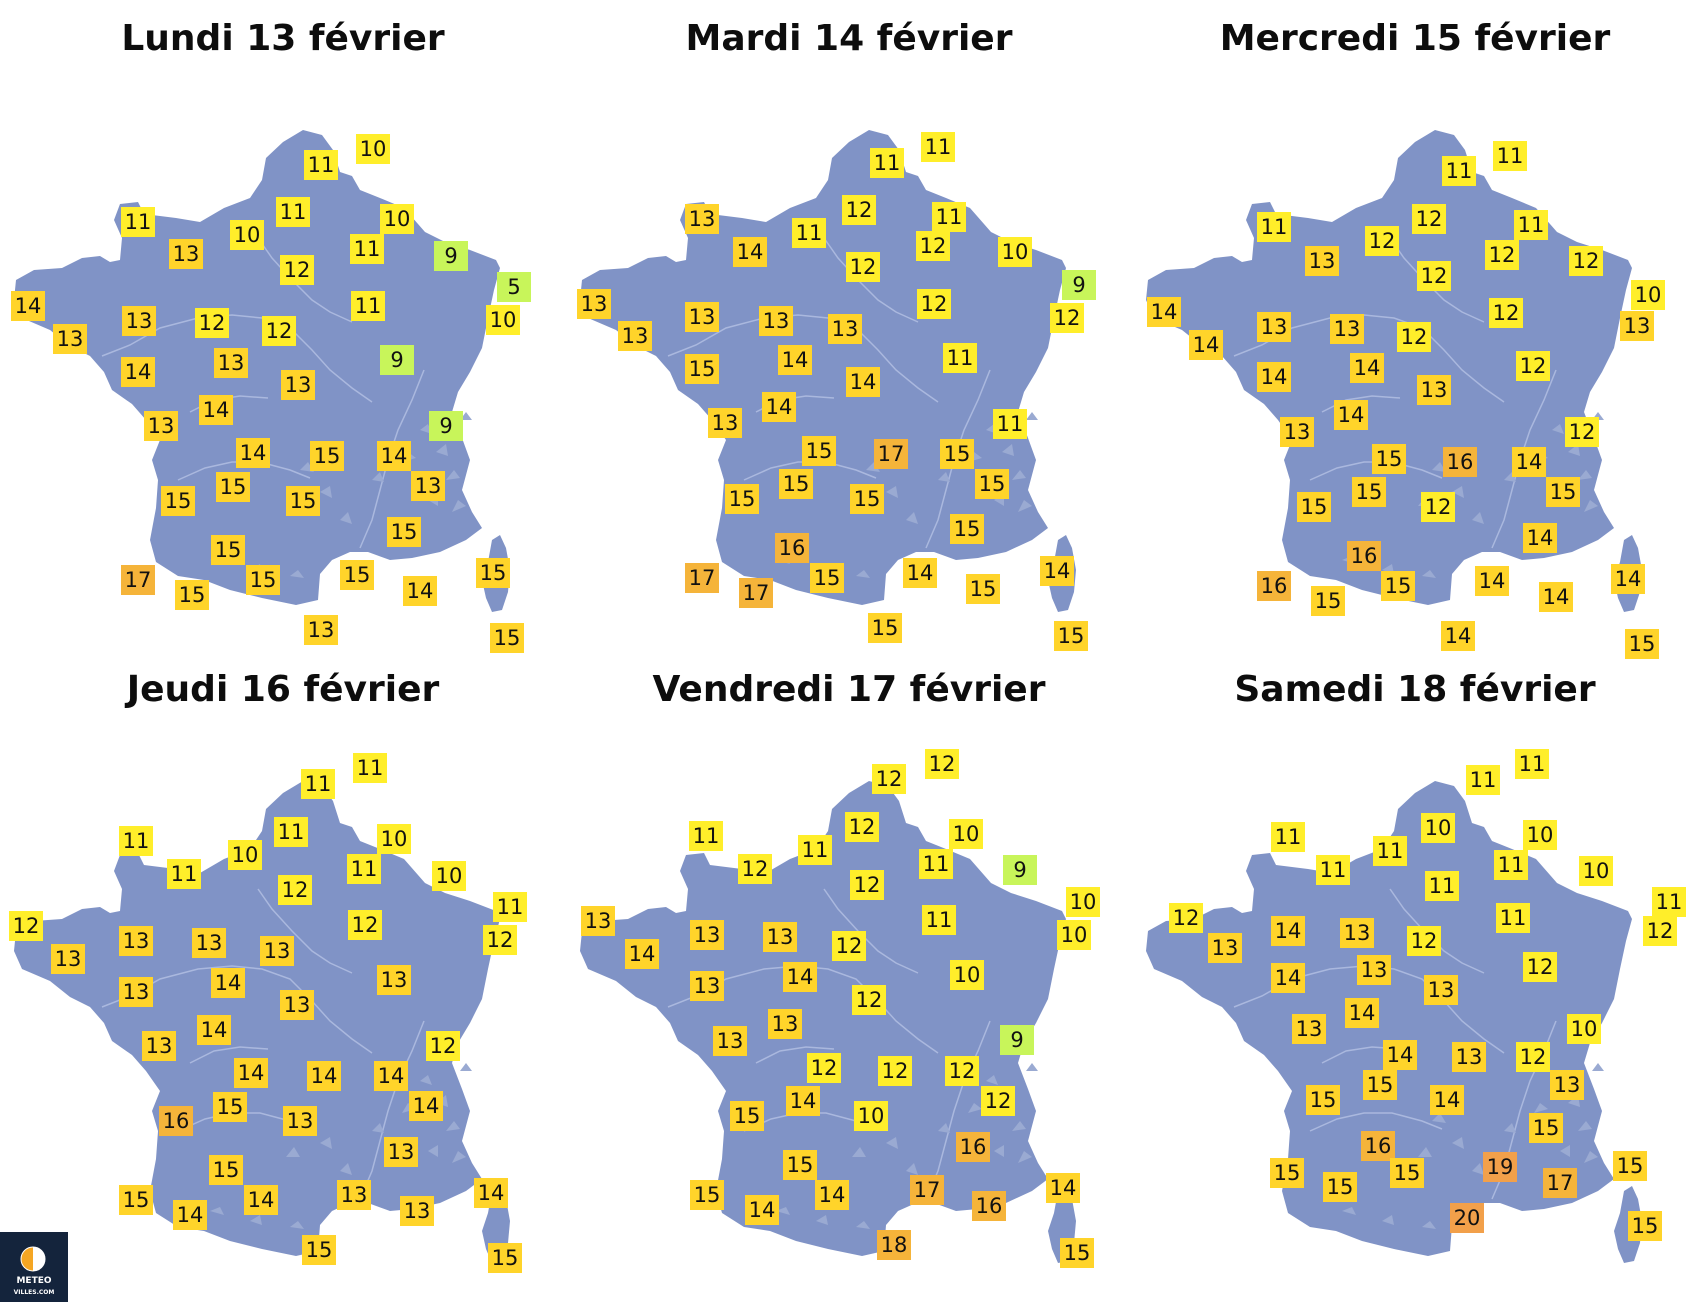 This screenshot has width=1698, height=1302. What do you see at coordinates (1389, 1018) in the screenshot?
I see `mainland-shape` at bounding box center [1389, 1018].